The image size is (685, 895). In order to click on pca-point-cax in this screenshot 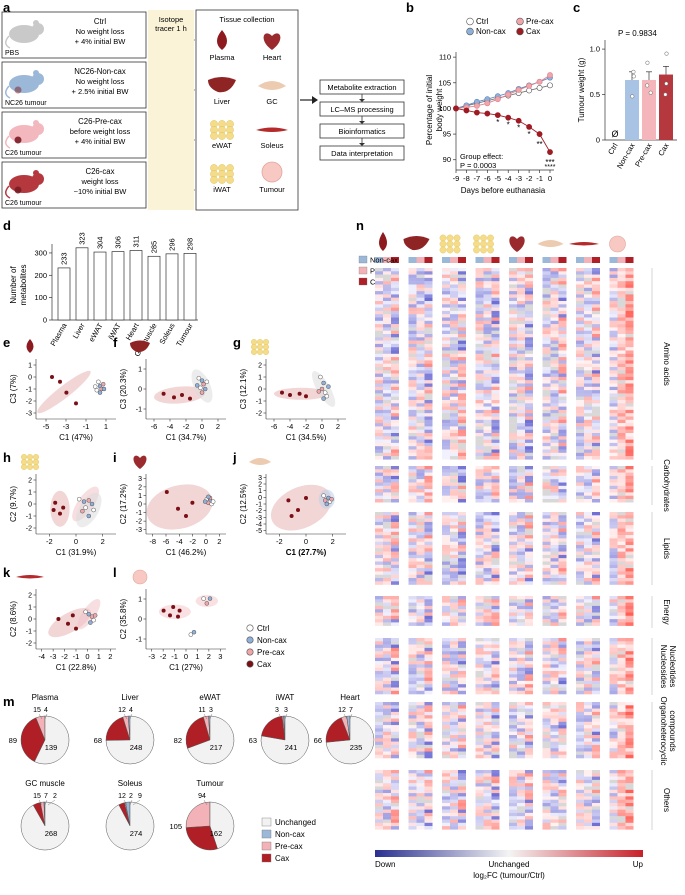, I will do `click(186, 516)`.